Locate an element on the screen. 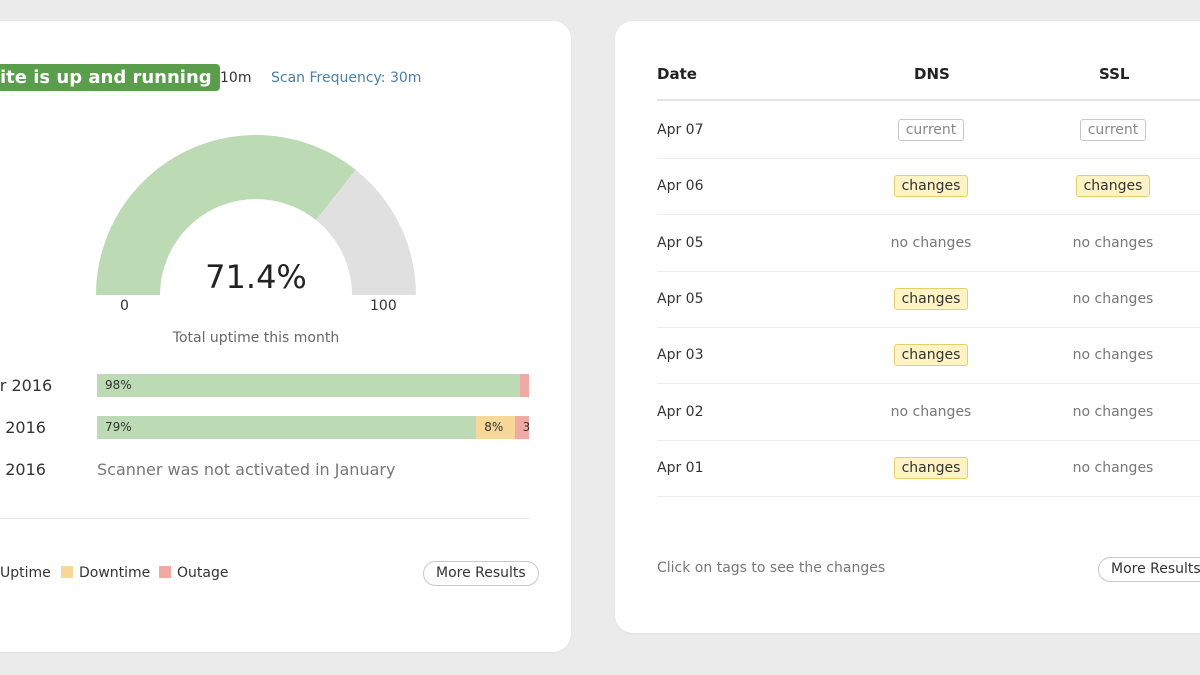 This screenshot has width=1200, height=675. row-ssl-cell: changes is located at coordinates (1113, 186).